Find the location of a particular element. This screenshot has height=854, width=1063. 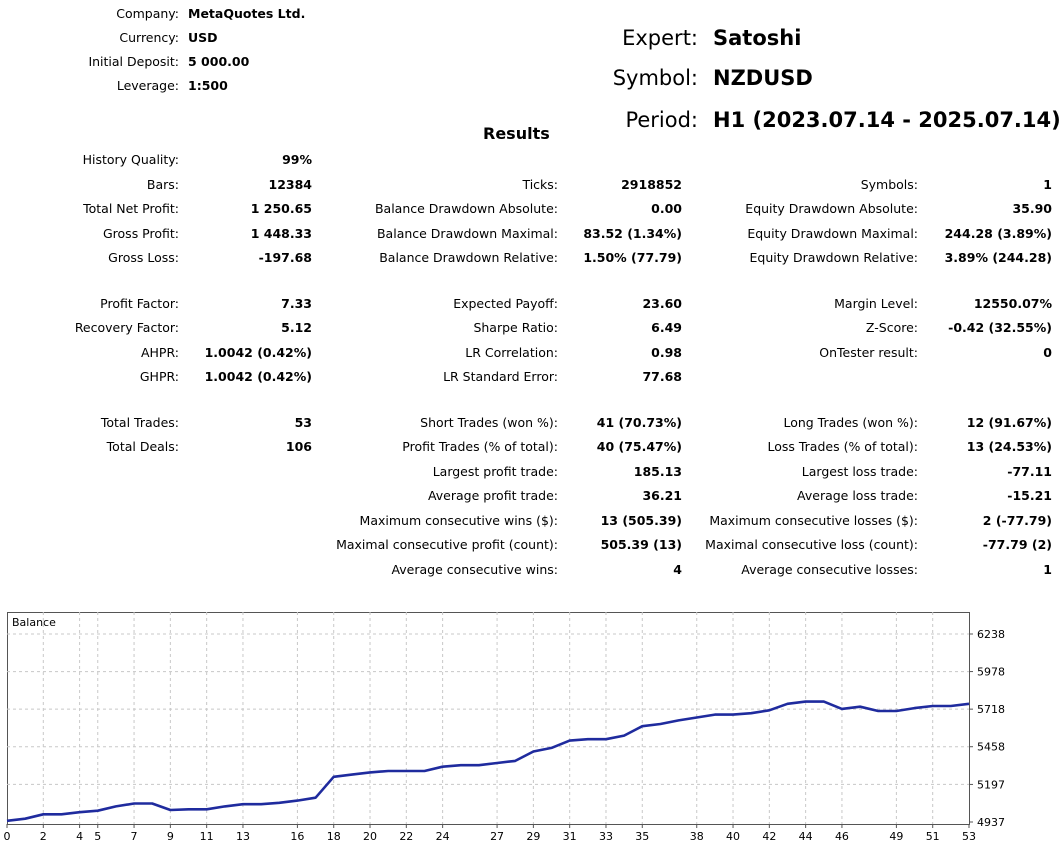

stat-label: Gross Loss: is located at coordinates (143, 257).